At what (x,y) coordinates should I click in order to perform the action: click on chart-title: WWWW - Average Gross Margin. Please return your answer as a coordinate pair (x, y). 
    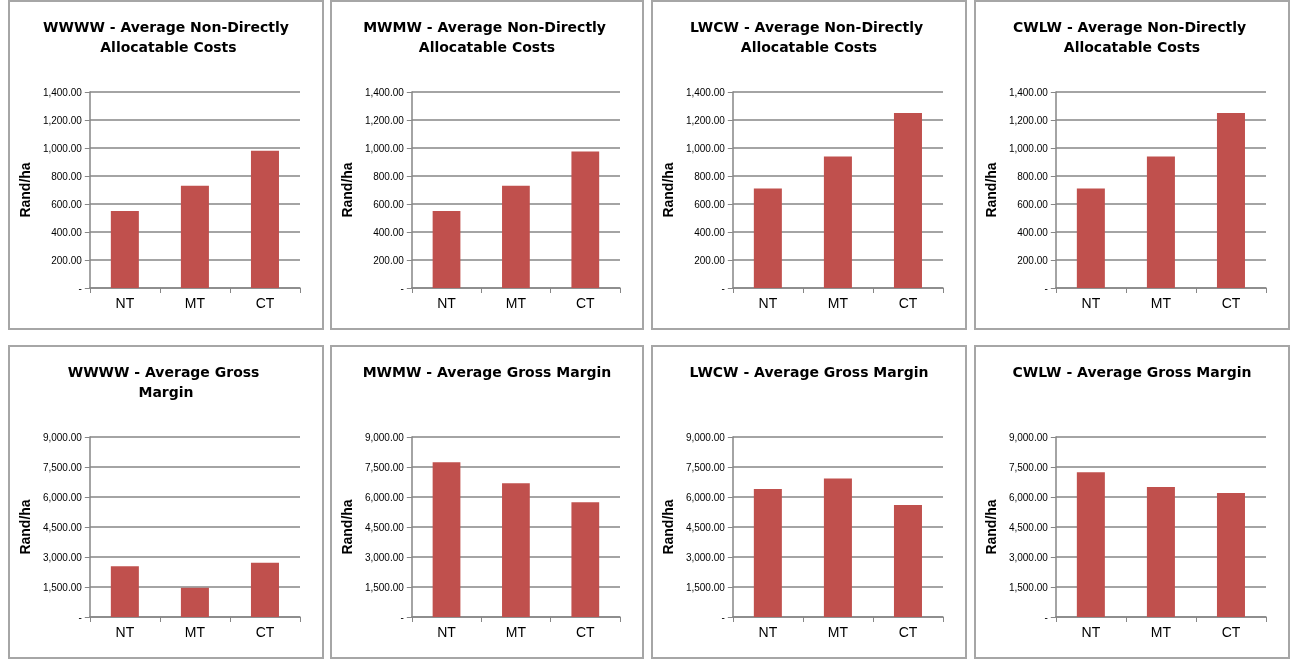
    Looking at the image, I should click on (166, 382).